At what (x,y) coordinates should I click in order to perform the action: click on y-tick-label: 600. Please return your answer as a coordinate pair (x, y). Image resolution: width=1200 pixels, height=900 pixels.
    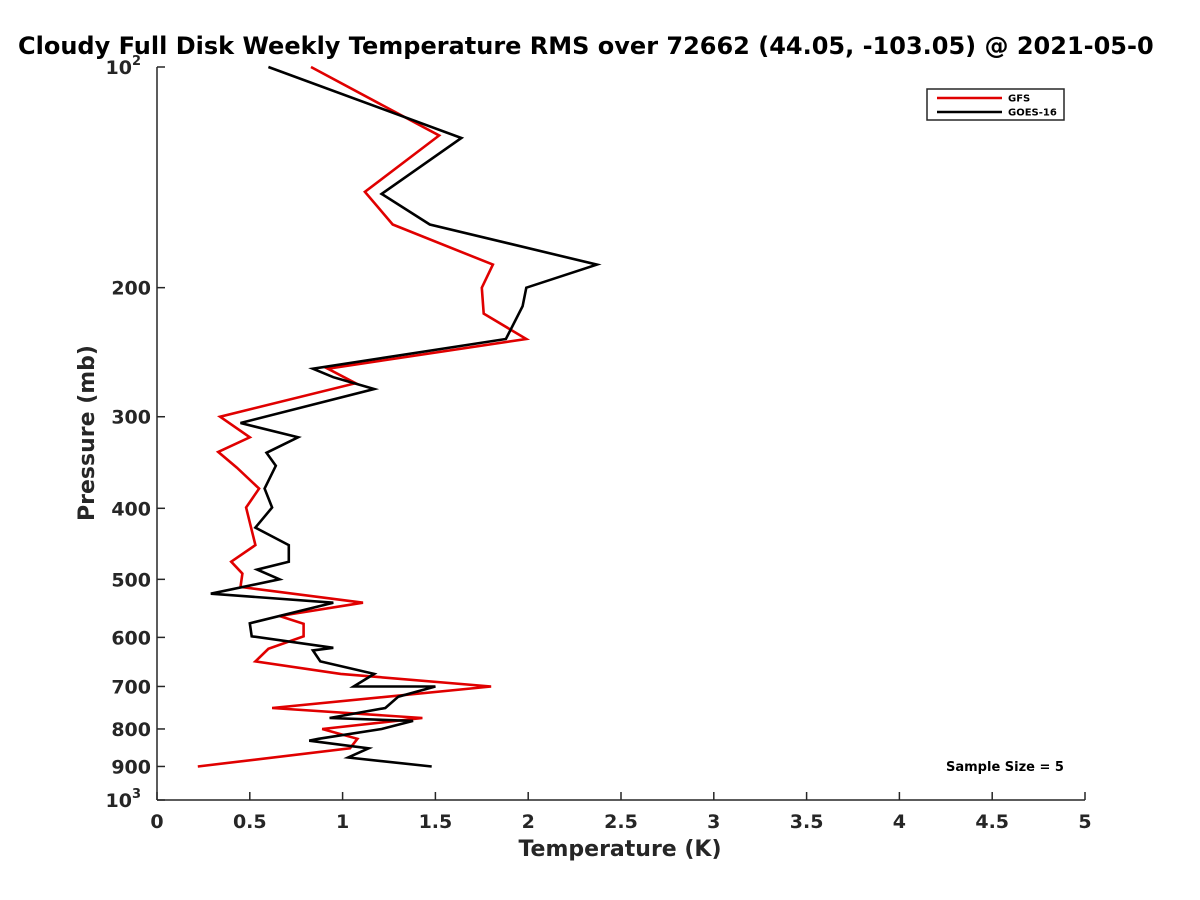
    Looking at the image, I should click on (131, 638).